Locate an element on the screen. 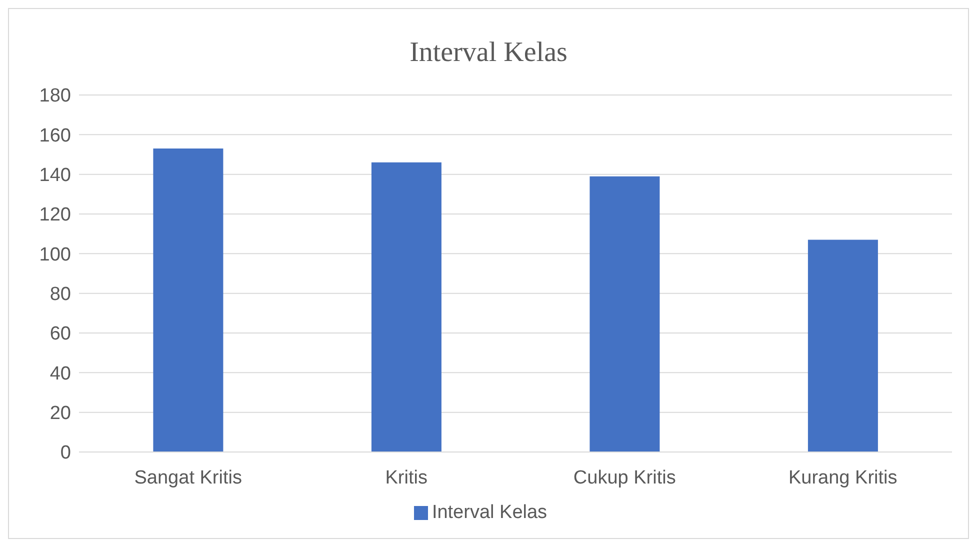  y-tick-label: 180 is located at coordinates (55, 96).